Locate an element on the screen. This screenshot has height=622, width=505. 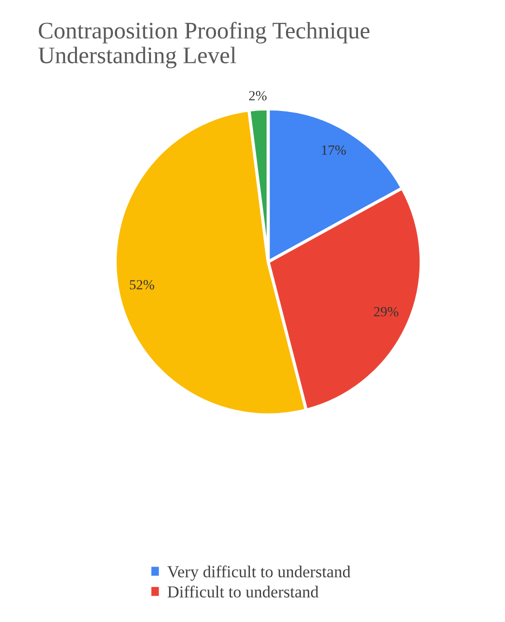
data-label: 2% is located at coordinates (258, 95).